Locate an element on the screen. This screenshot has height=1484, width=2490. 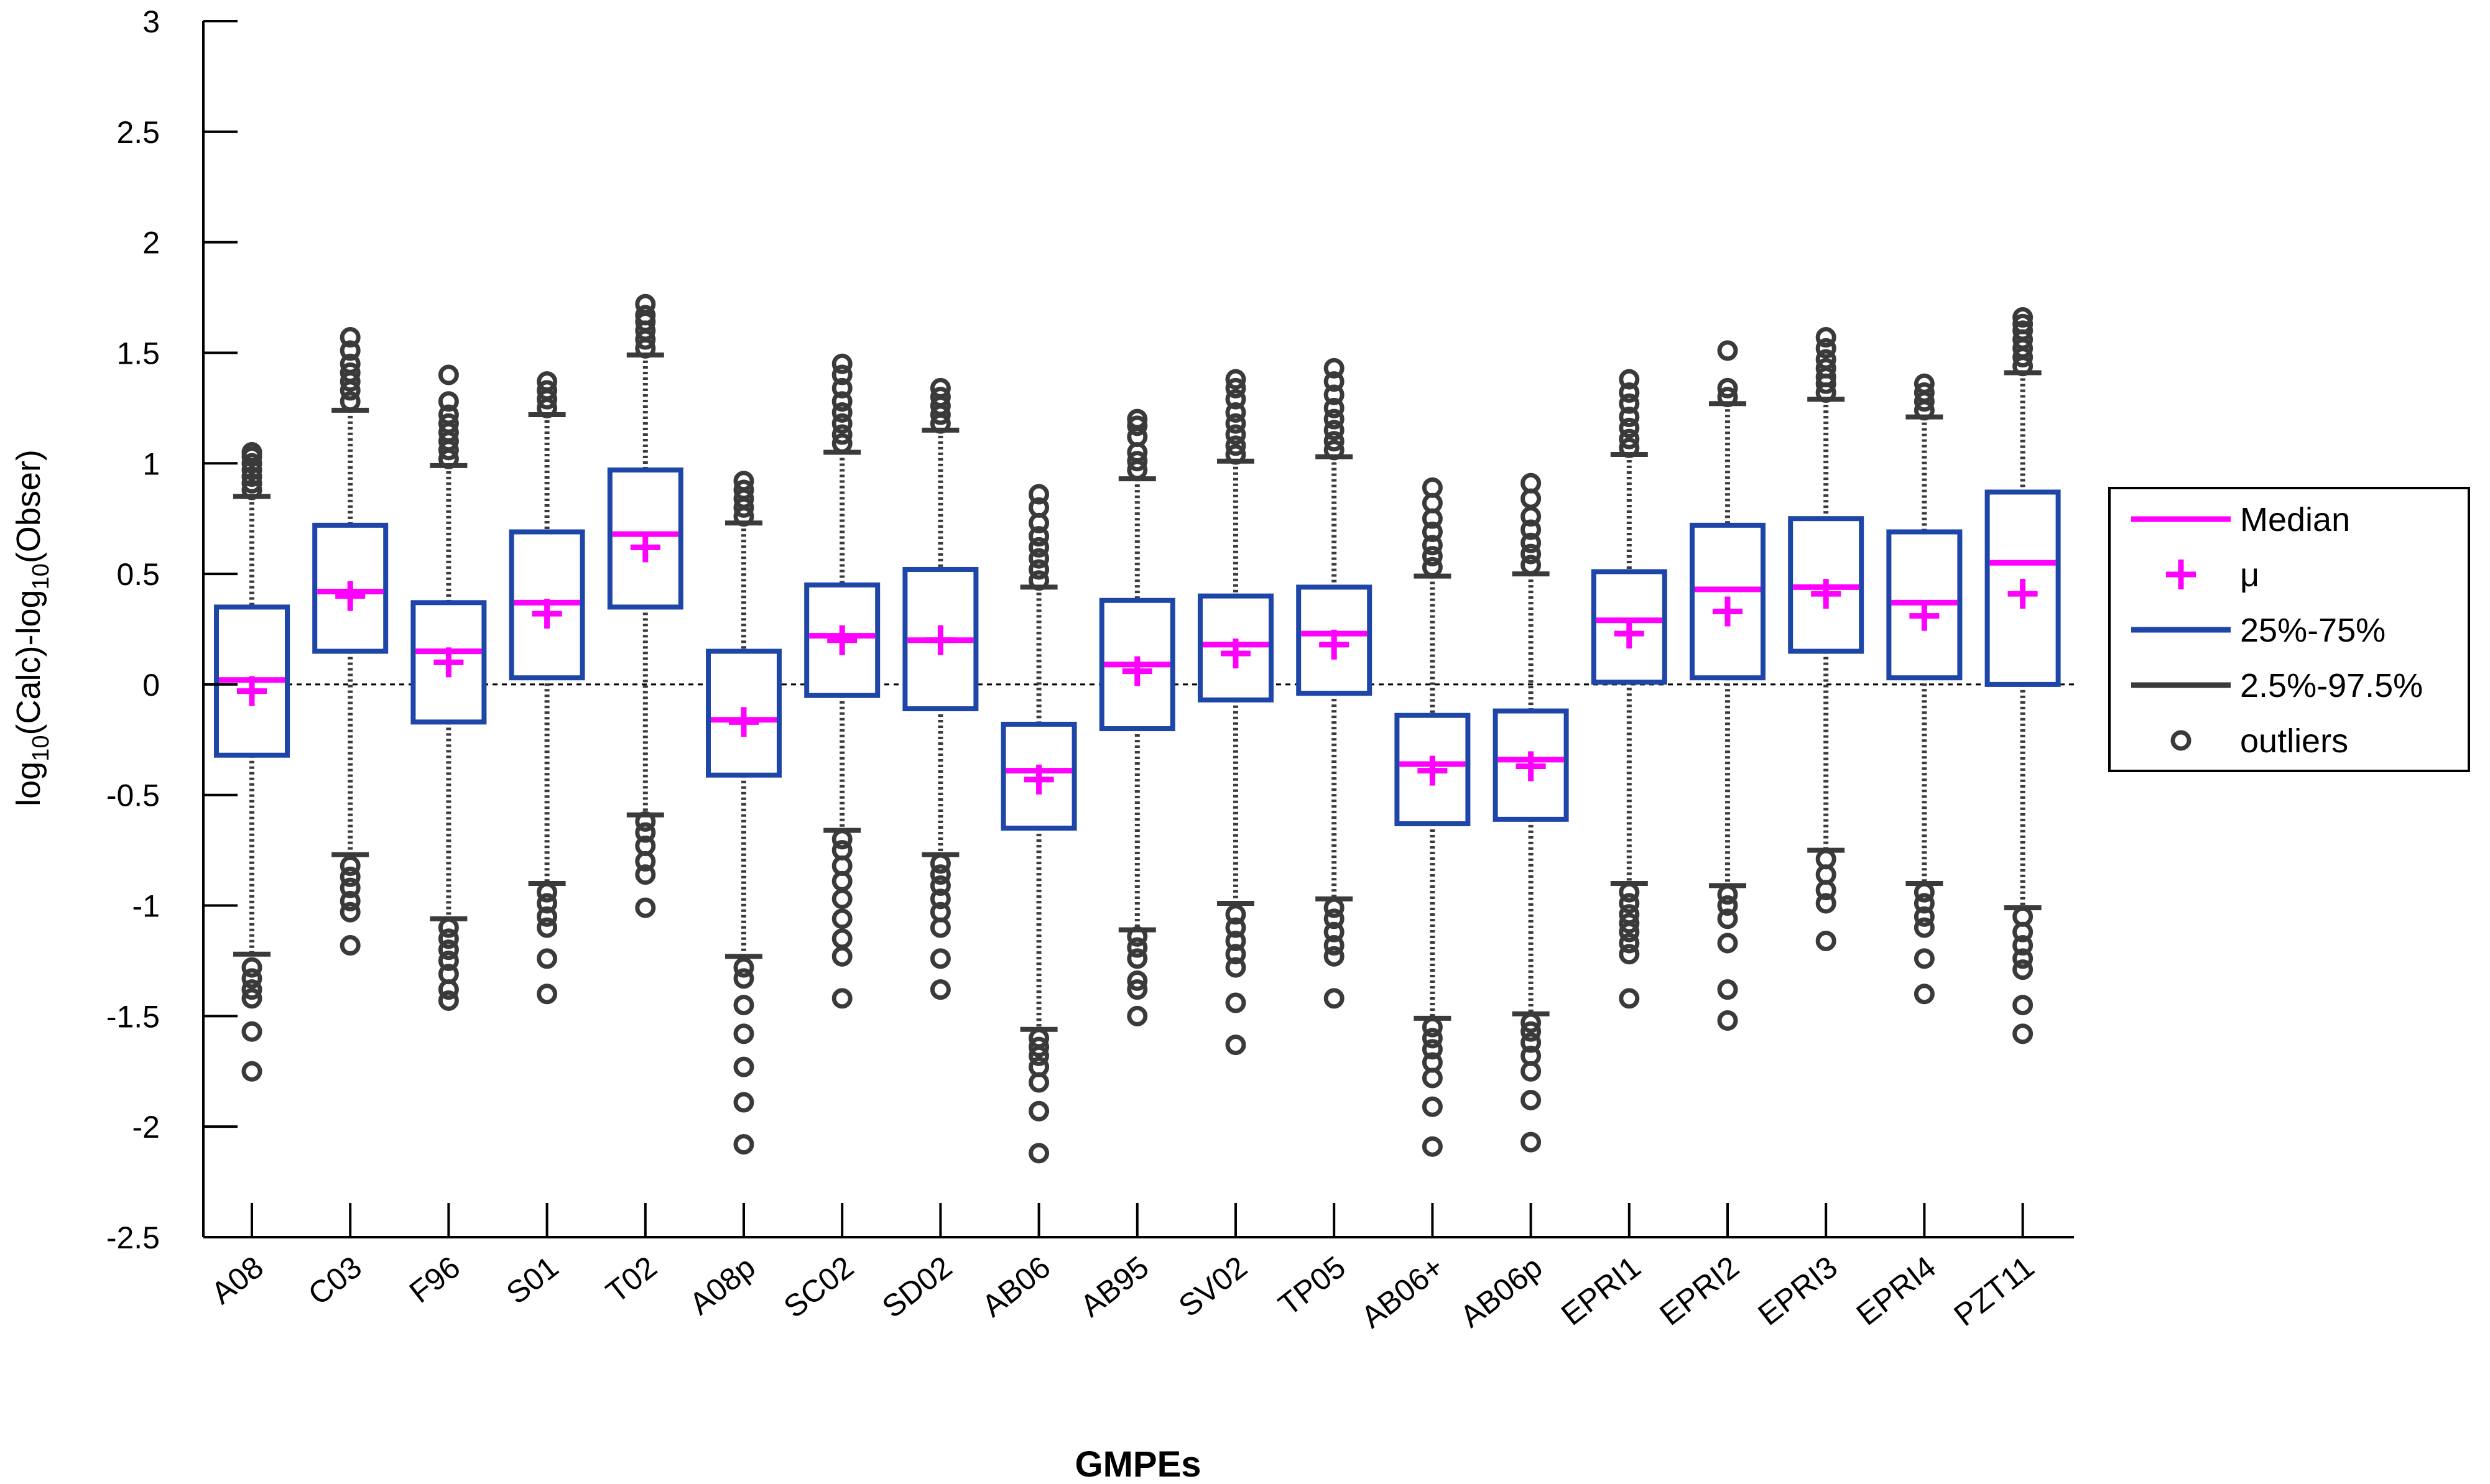
box-group-F96 is located at coordinates (448, 687).